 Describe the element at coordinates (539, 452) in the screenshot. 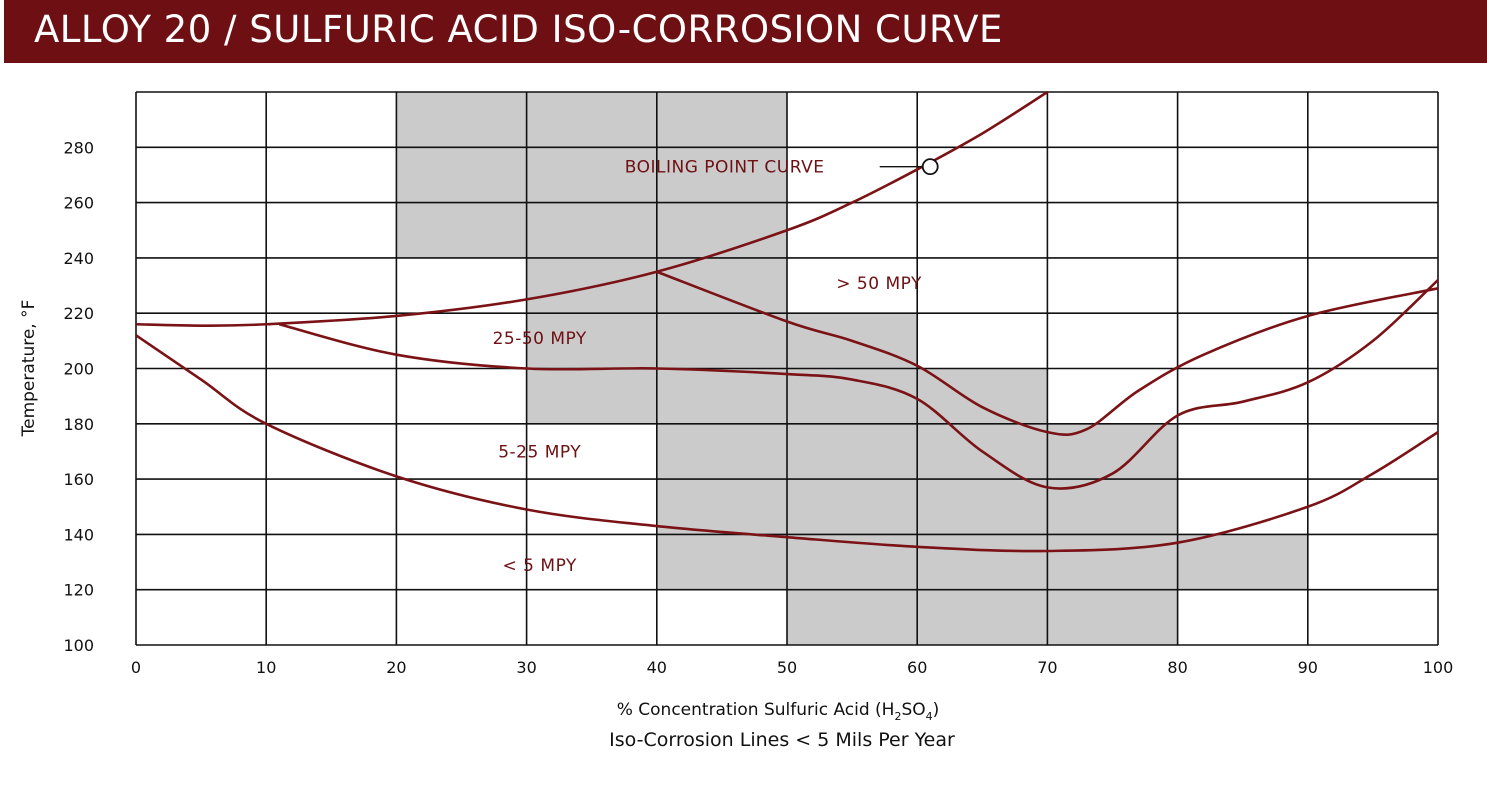

I see `region-label-5-25: 5-25 MPY` at that location.